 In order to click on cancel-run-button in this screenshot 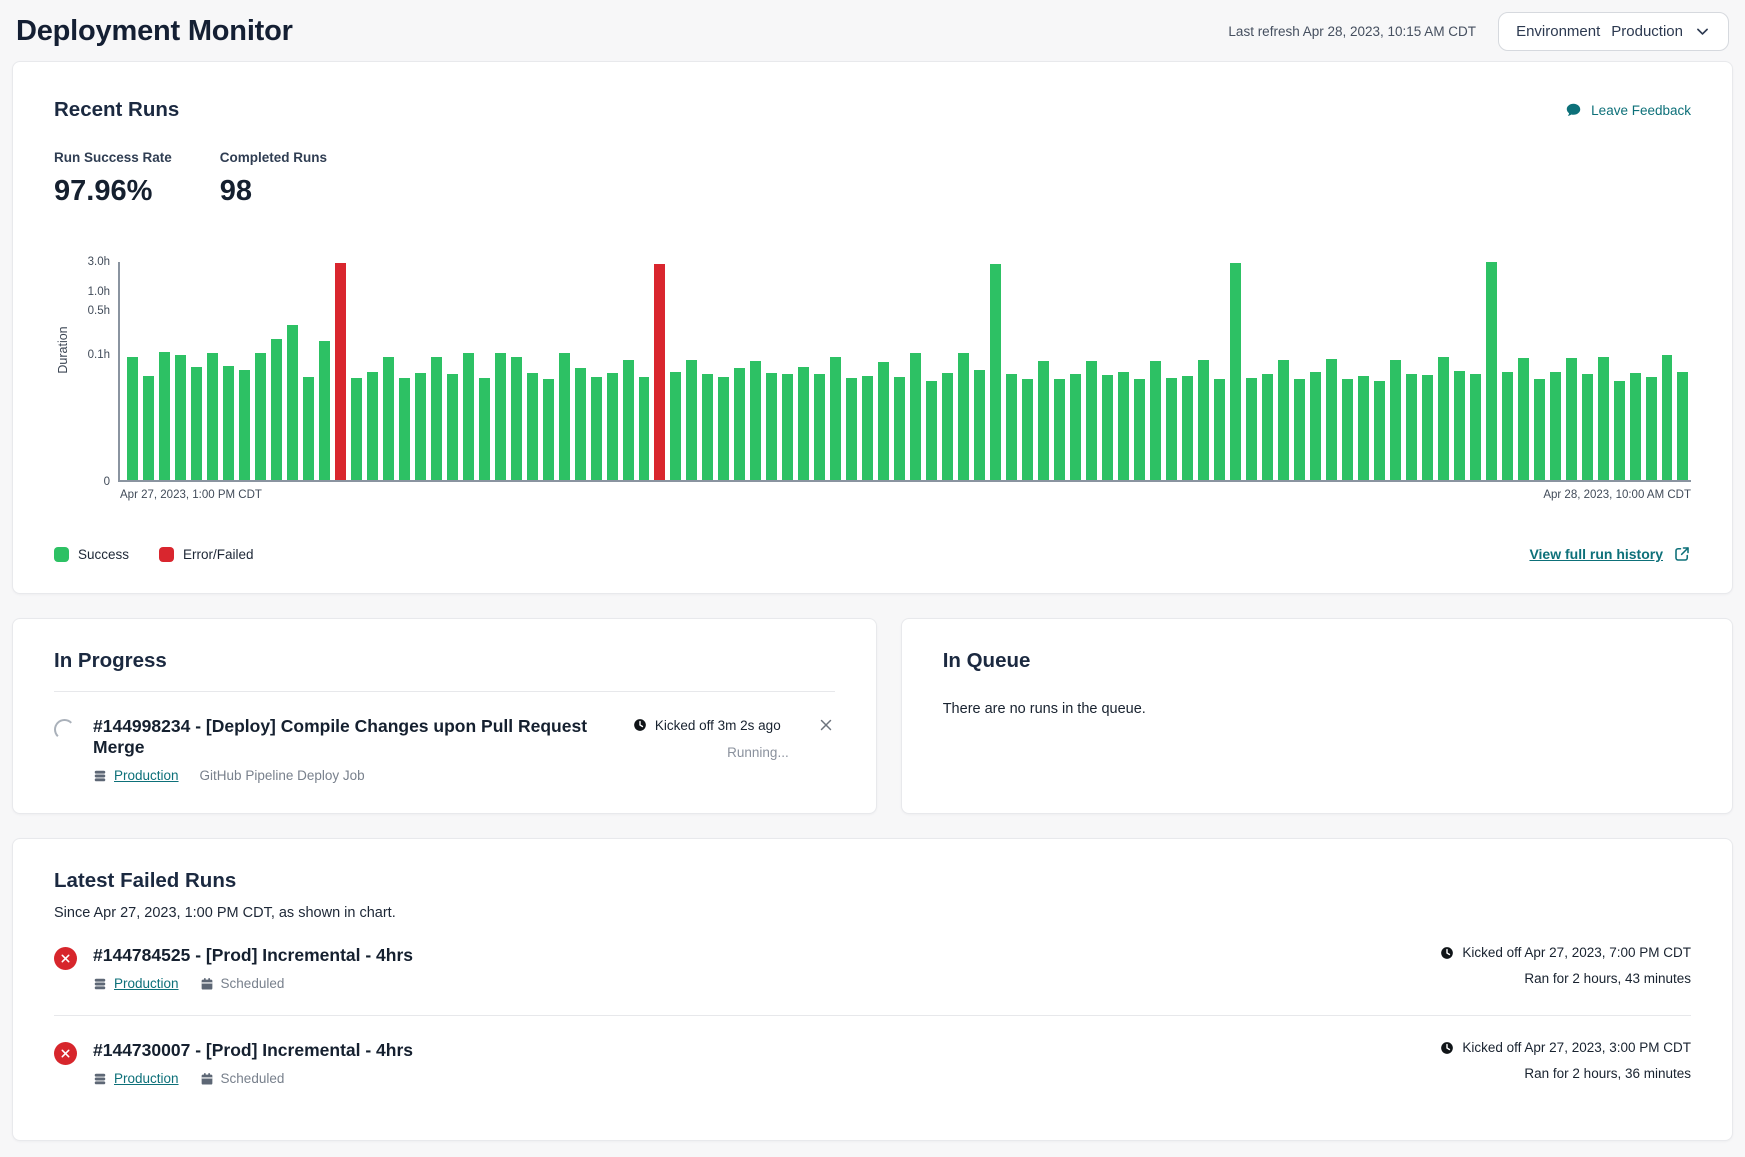, I will do `click(826, 725)`.